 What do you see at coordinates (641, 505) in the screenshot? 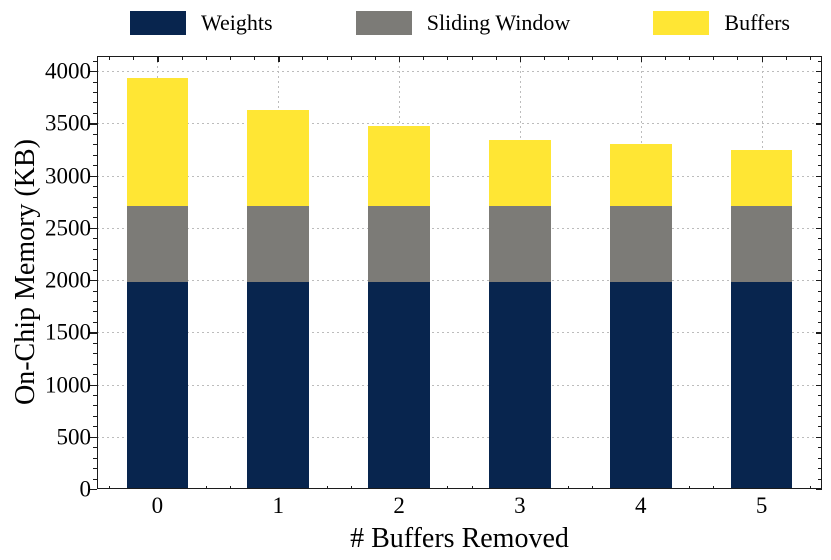
I see `x-tick-label: 4` at bounding box center [641, 505].